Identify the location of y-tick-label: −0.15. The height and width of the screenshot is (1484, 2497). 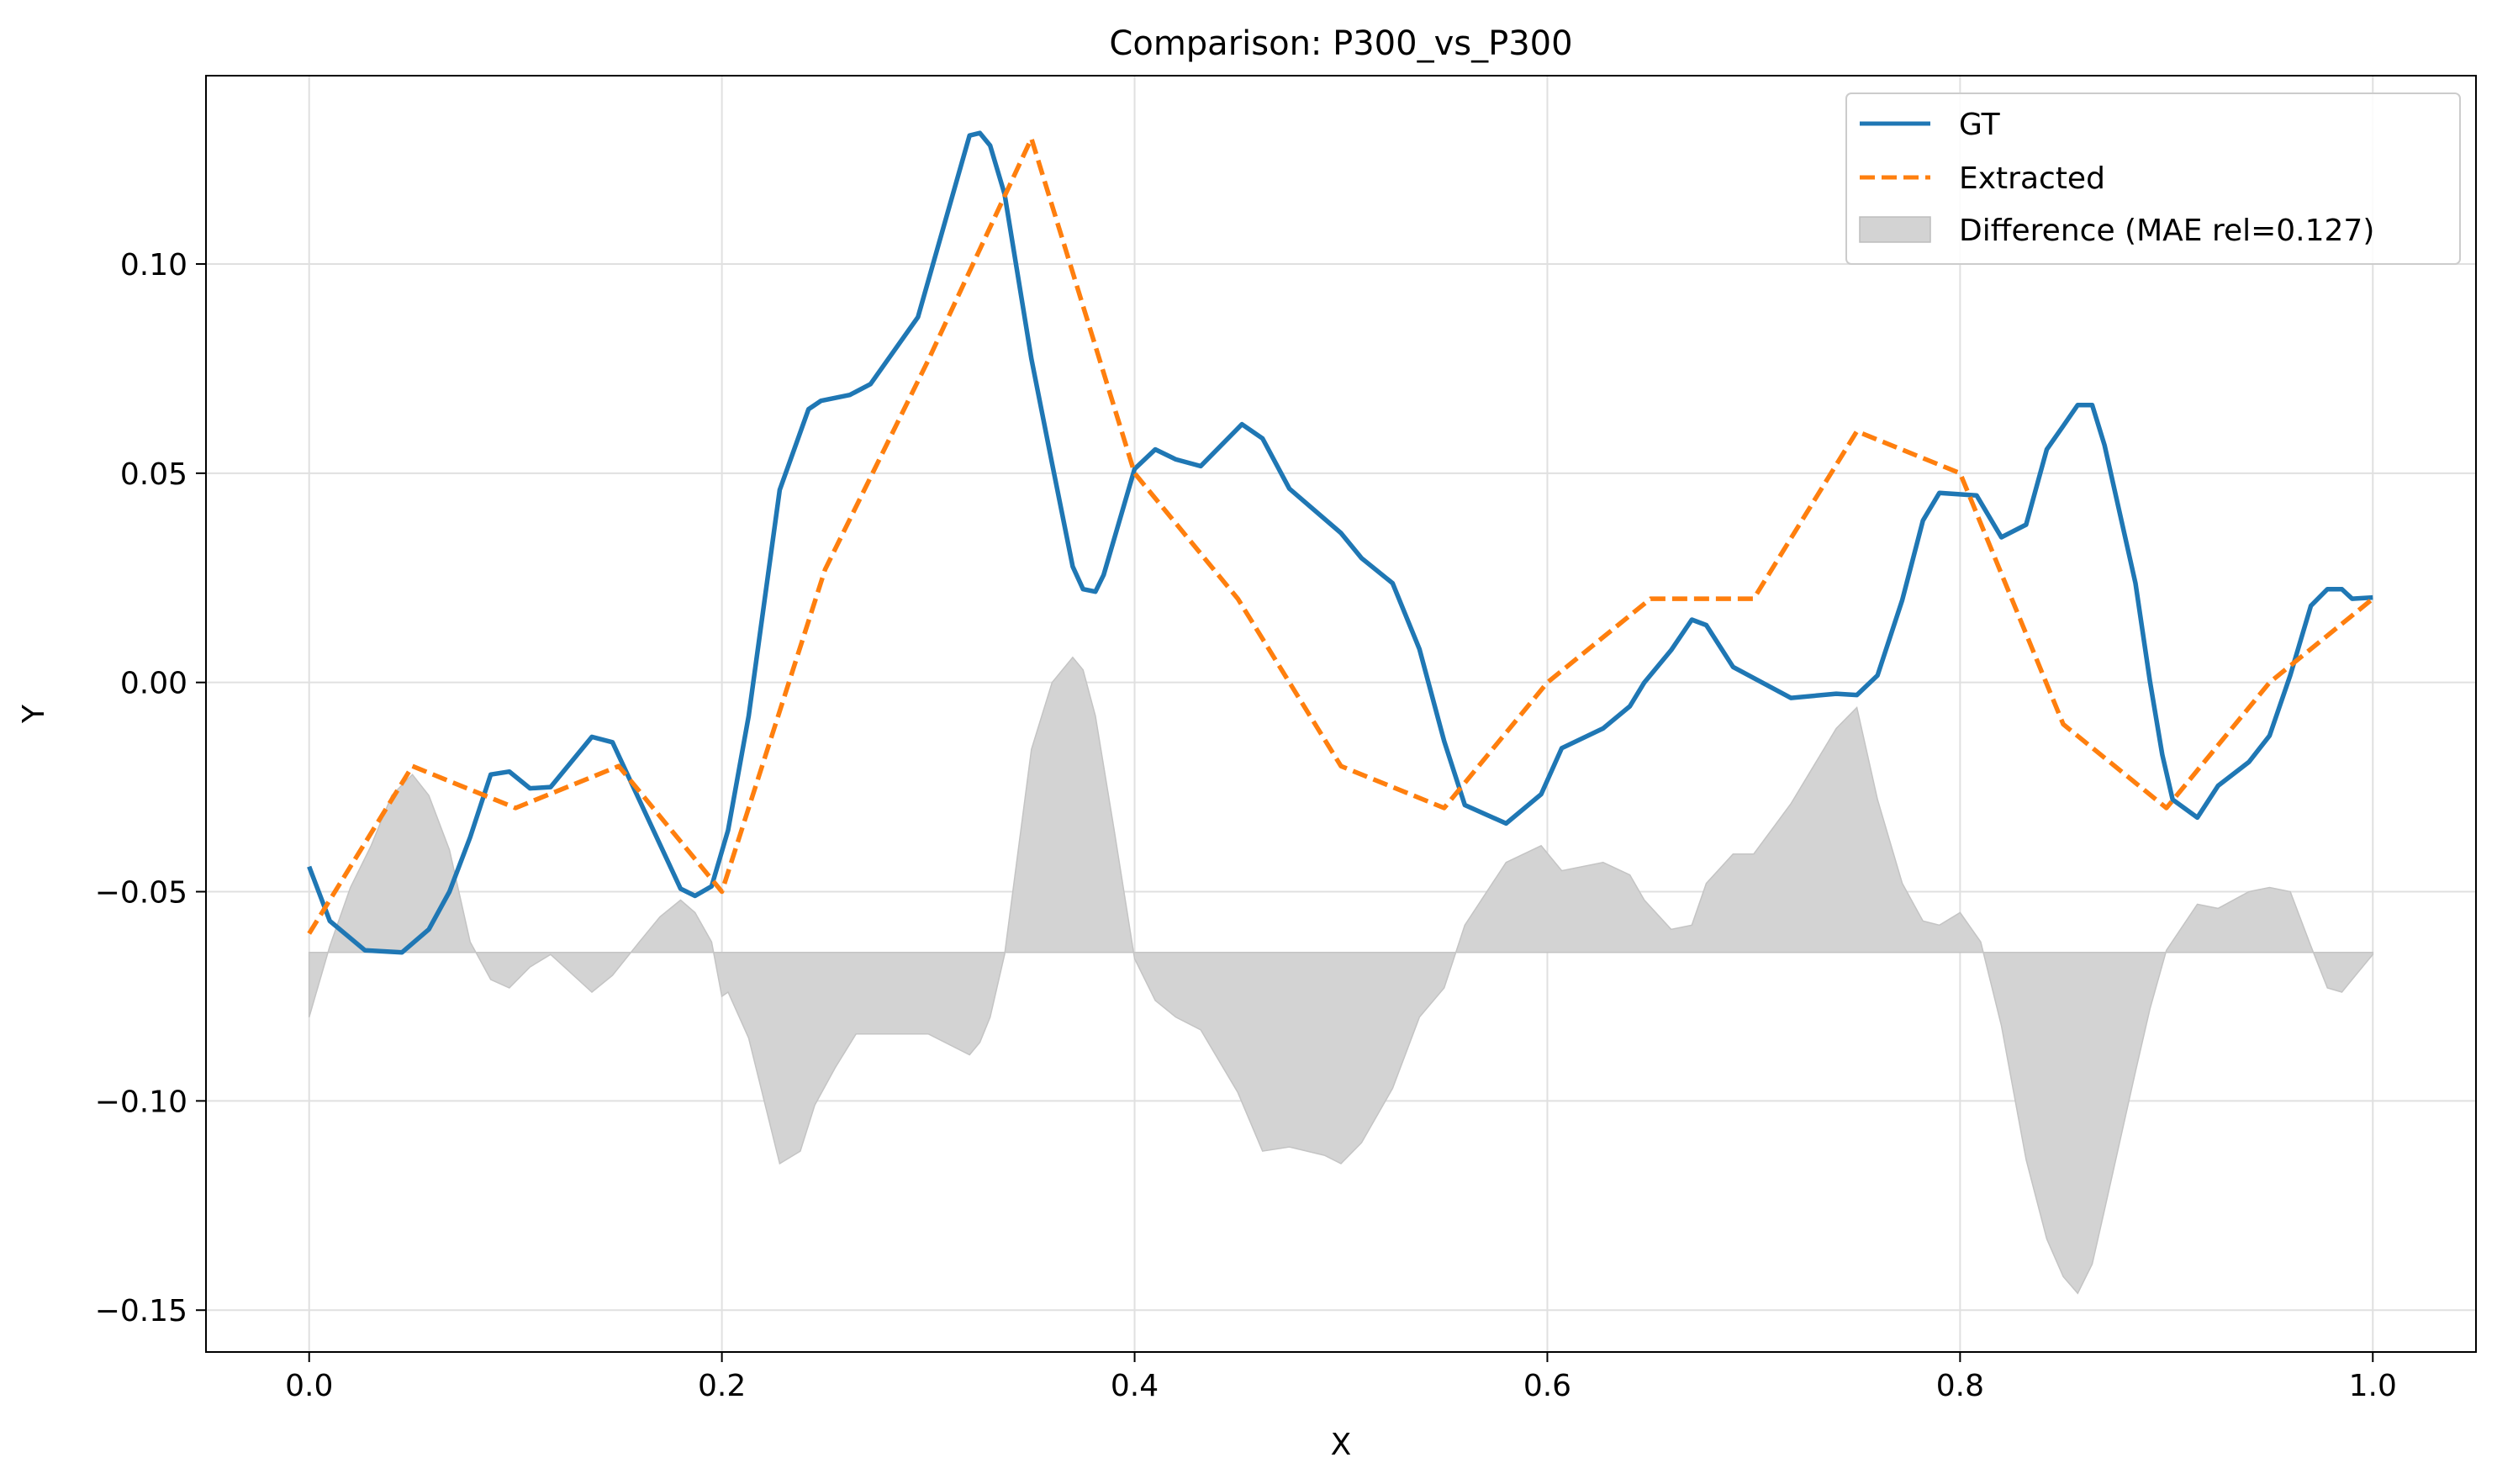
(141, 1311).